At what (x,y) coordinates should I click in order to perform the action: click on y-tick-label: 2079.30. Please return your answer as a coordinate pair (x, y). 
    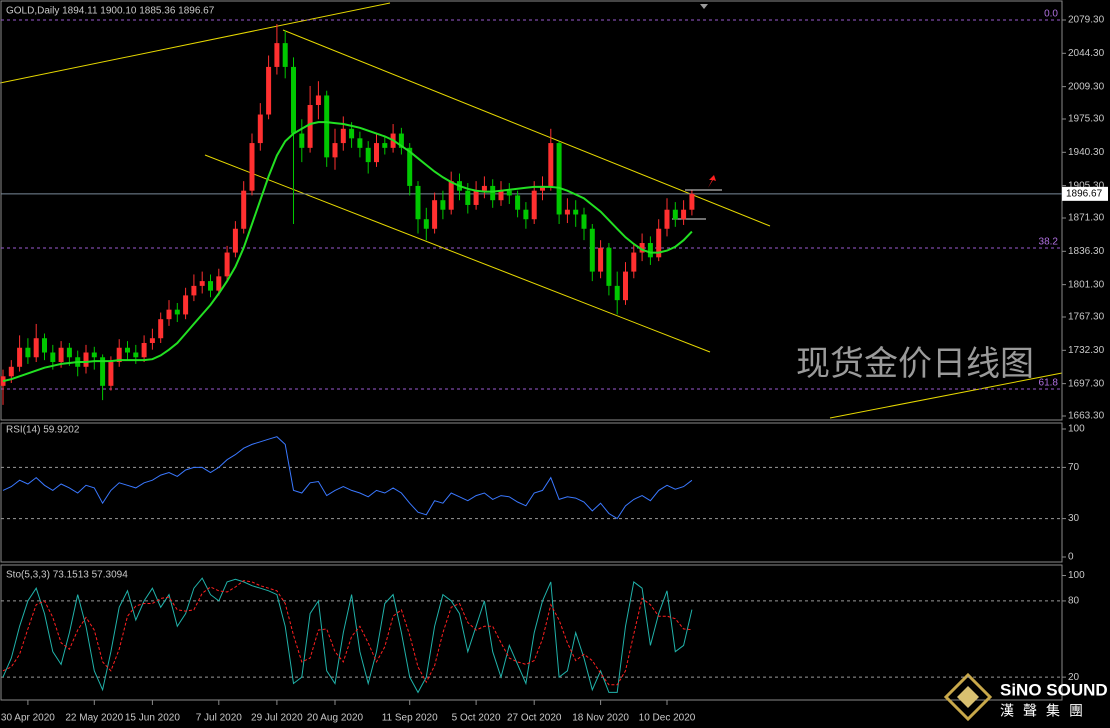
    Looking at the image, I should click on (1086, 20).